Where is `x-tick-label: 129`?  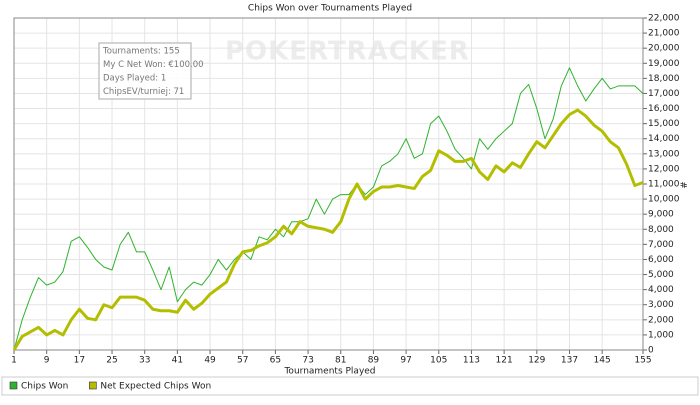
x-tick-label: 129 is located at coordinates (536, 361).